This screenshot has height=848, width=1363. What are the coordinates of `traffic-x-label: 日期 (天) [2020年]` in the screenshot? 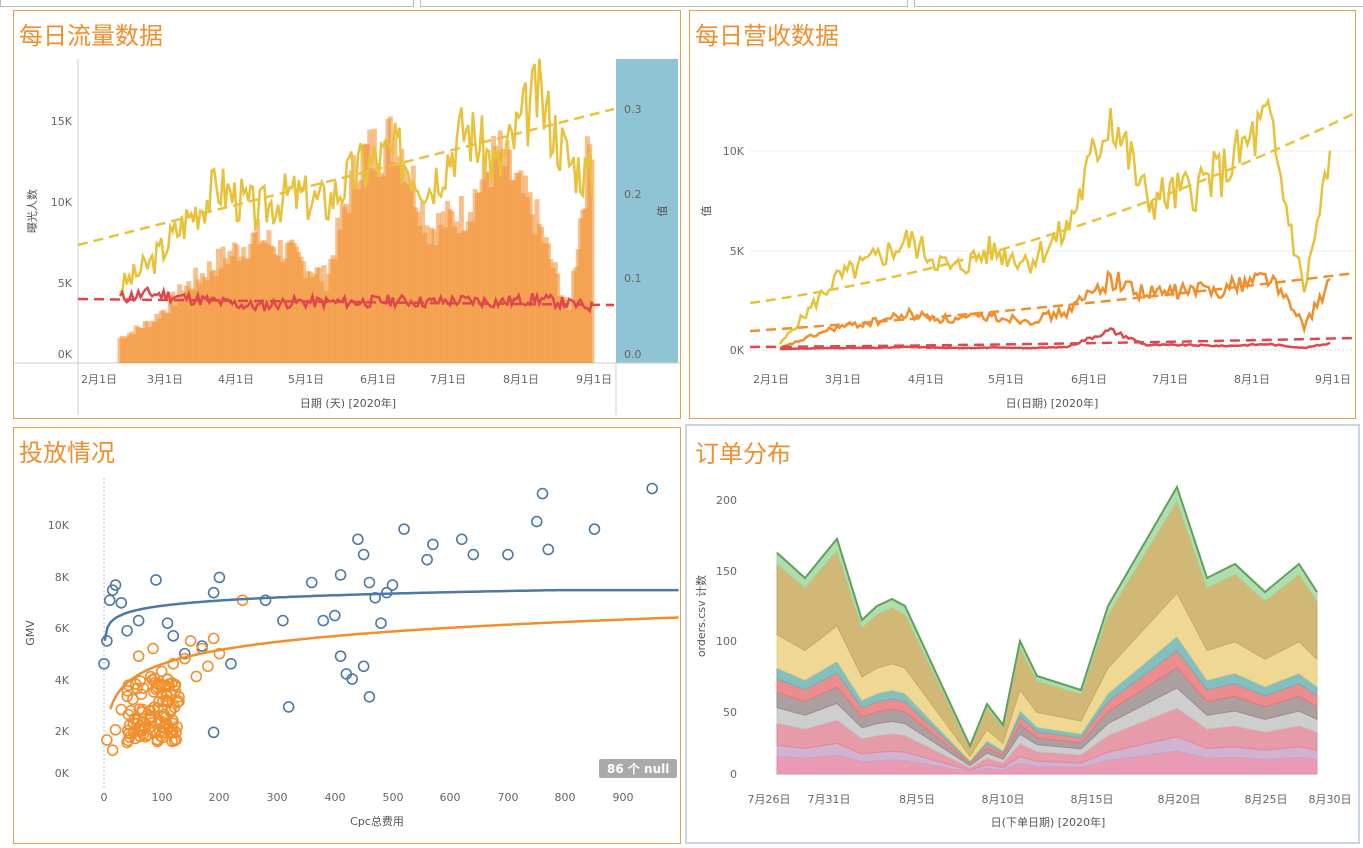 It's located at (348, 403).